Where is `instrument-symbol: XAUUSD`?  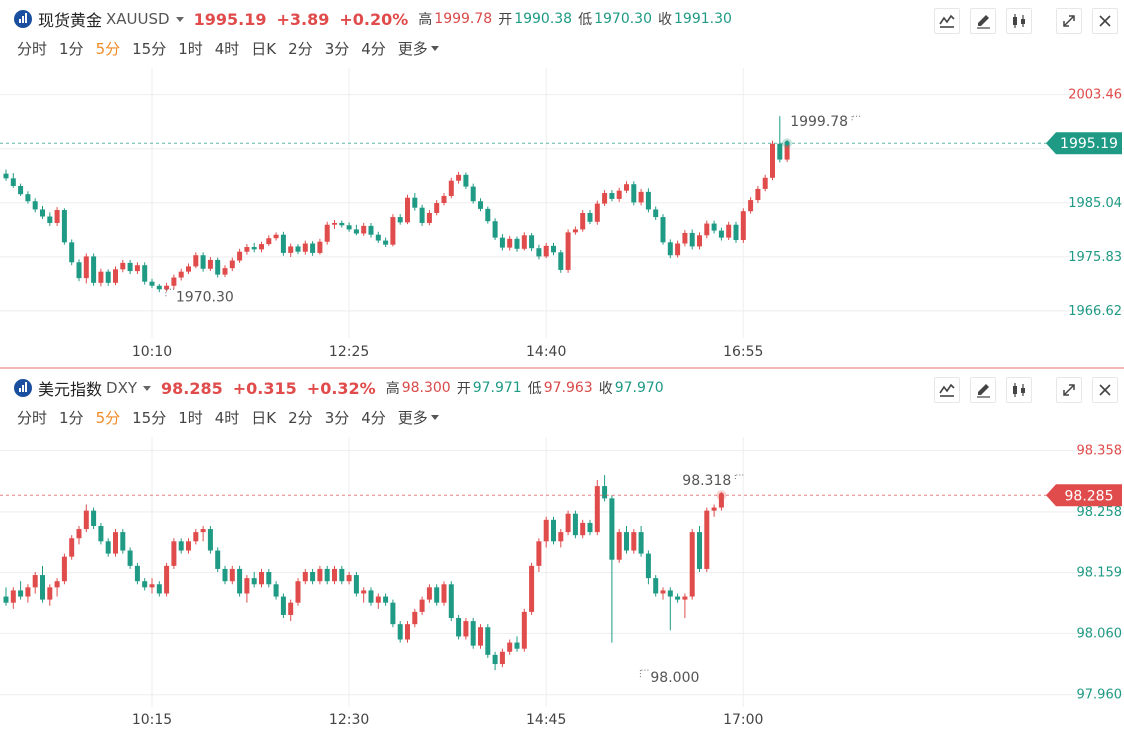 instrument-symbol: XAUUSD is located at coordinates (138, 19).